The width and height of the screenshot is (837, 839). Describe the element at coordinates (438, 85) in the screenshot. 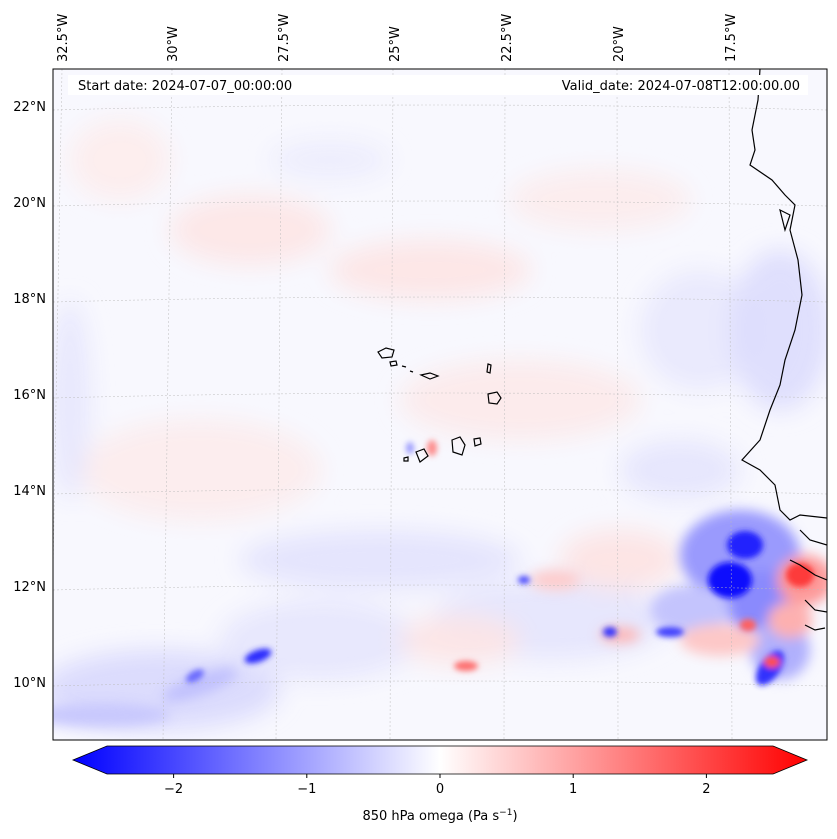

I see `annotation-band` at that location.